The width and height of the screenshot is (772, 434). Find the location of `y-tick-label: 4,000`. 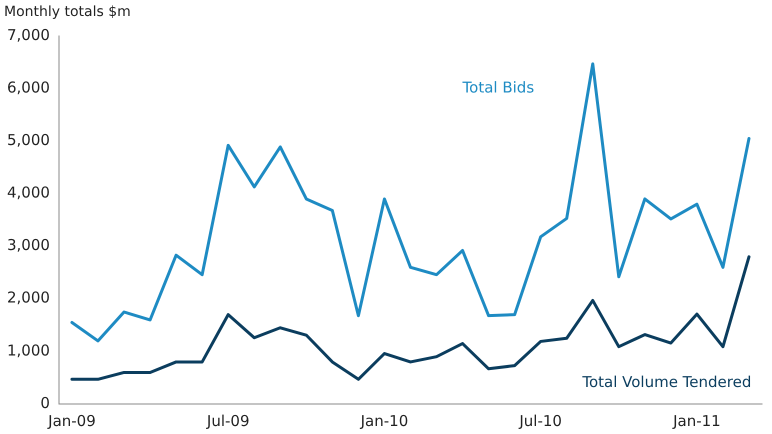

y-tick-label: 4,000 is located at coordinates (28, 193).